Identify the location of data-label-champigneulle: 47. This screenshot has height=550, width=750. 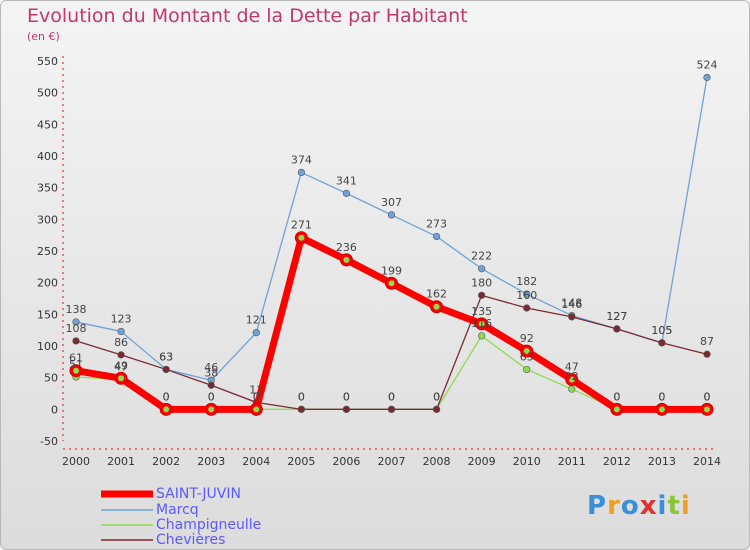
(121, 367).